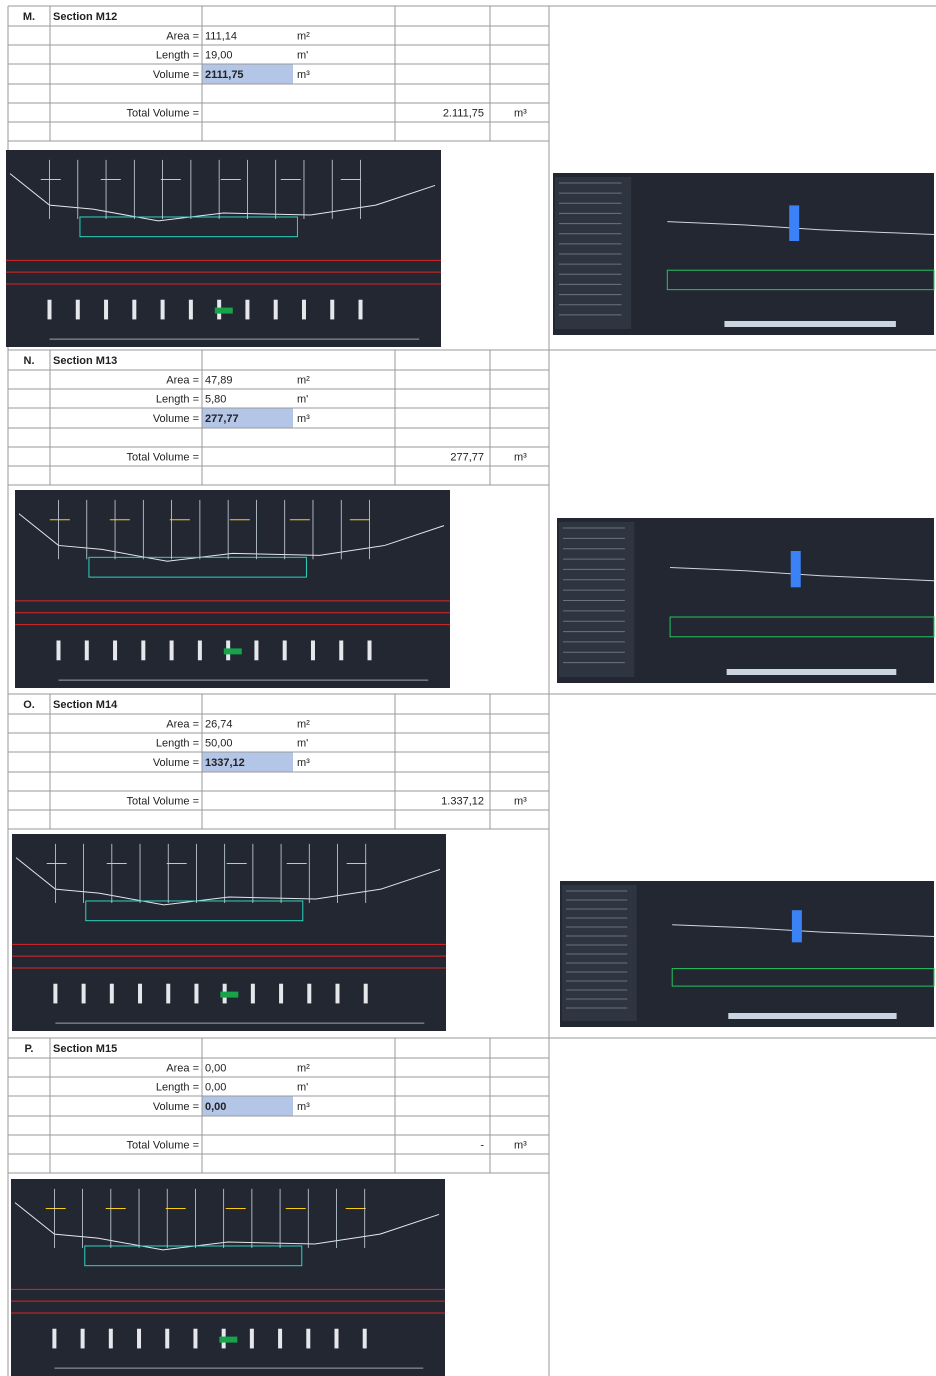 Image resolution: width=936 pixels, height=1376 pixels. What do you see at coordinates (29, 1049) in the screenshot?
I see `section-letter: P.` at bounding box center [29, 1049].